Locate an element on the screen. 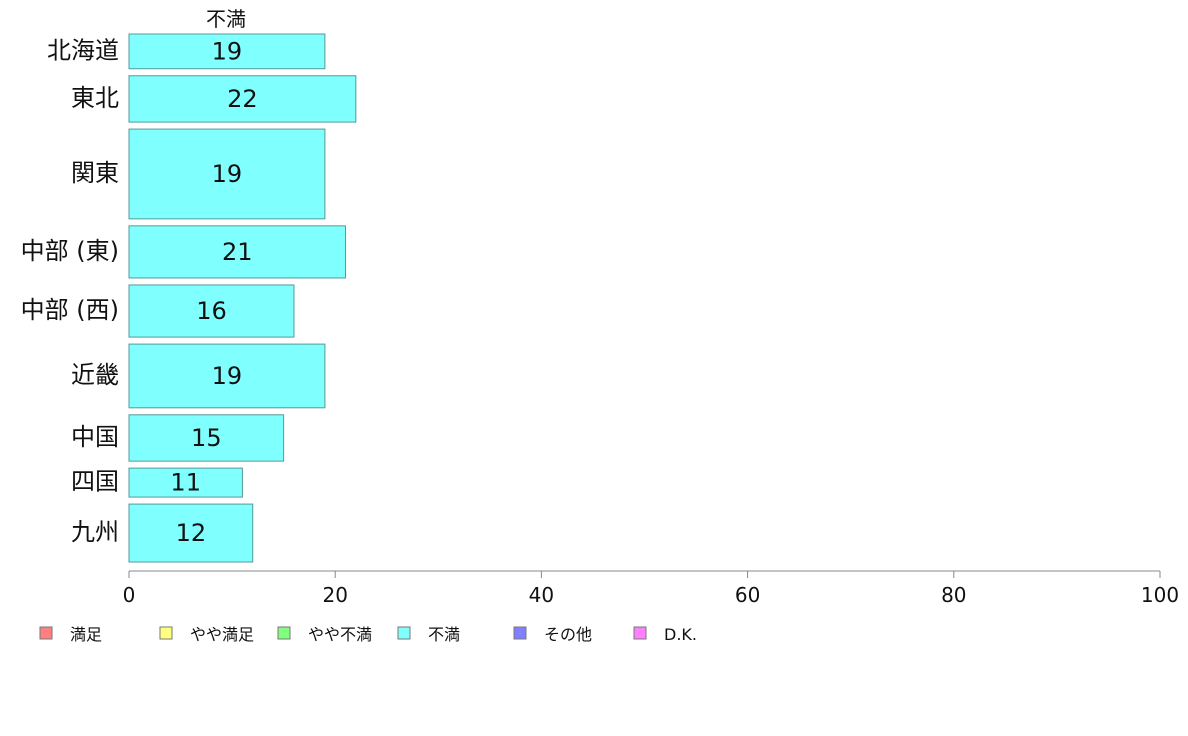 Image resolution: width=1188 pixels, height=736 pixels. category-label: 中部 (西) is located at coordinates (70, 310).